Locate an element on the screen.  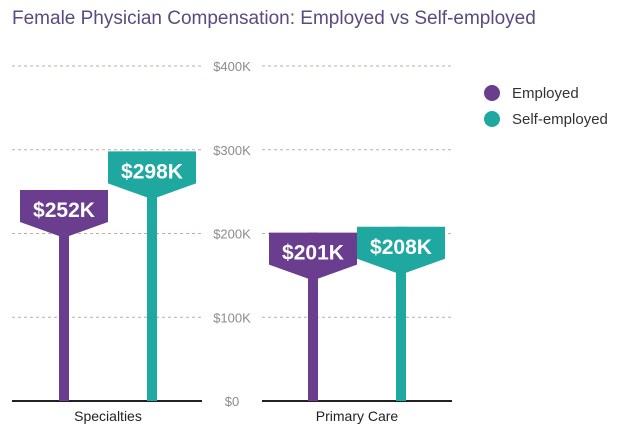
y-tick-label-400: $400K is located at coordinates (232, 66).